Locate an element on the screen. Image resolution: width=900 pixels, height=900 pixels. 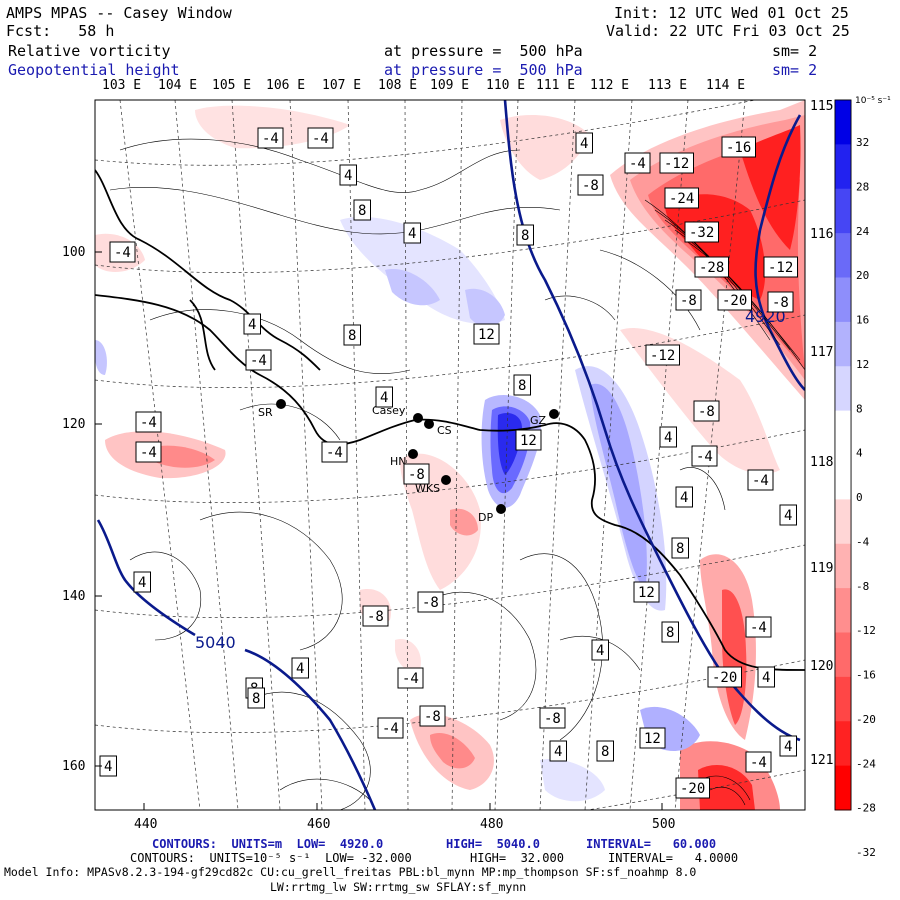
contour-label: -32 is located at coordinates (701, 232).